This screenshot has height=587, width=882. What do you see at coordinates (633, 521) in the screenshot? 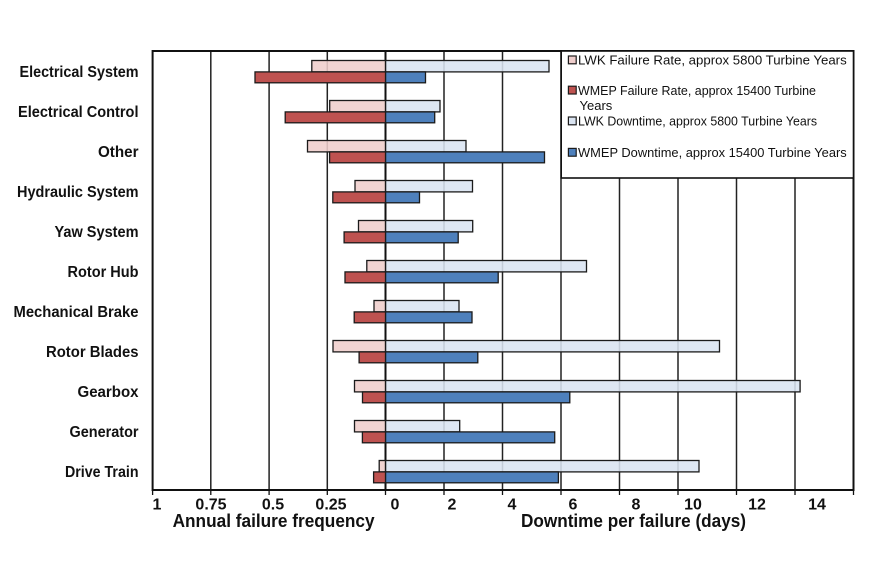
I see `svg-text: Downtime per failure (days)` at bounding box center [633, 521].